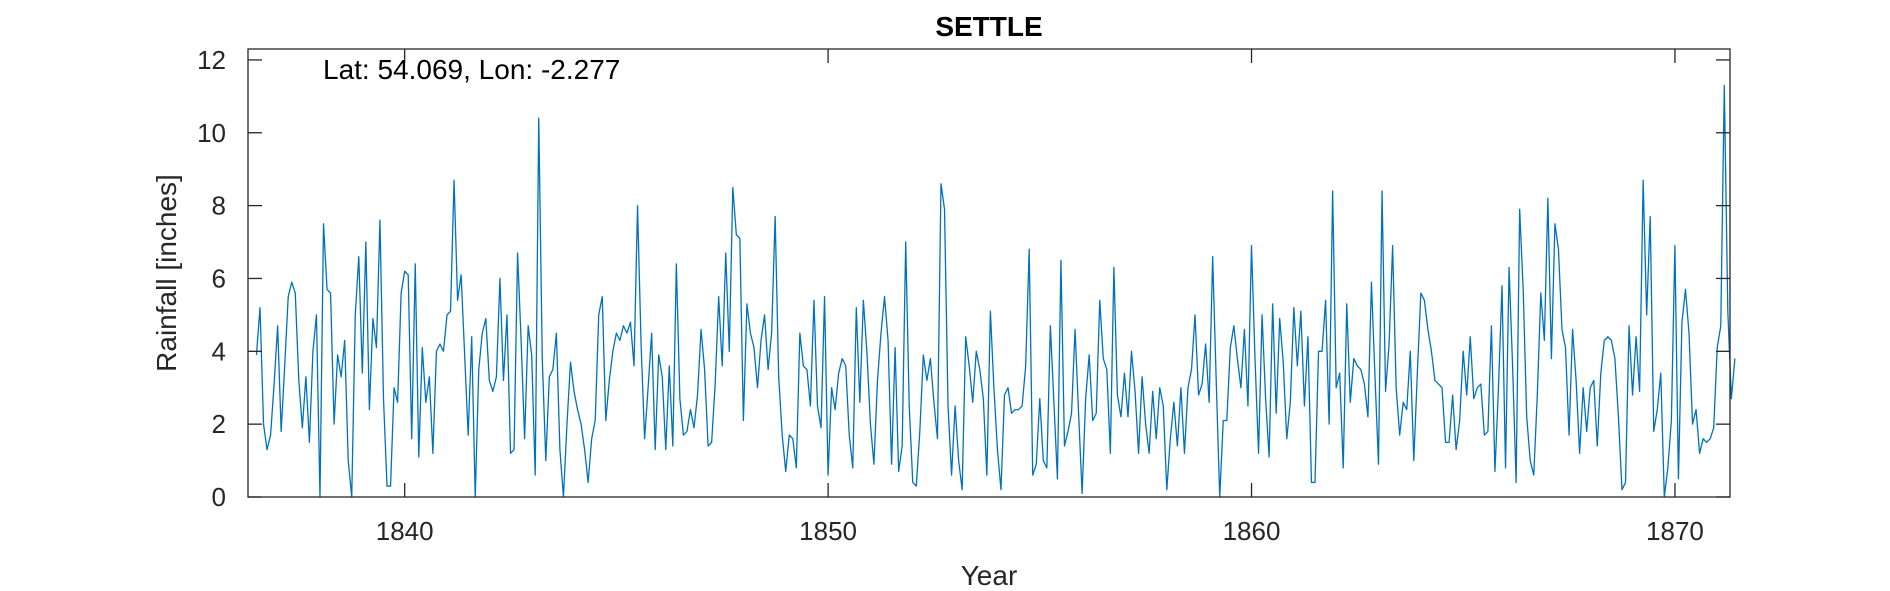 The image size is (1890, 591). Describe the element at coordinates (219, 424) in the screenshot. I see `y-tick-label: 2` at that location.